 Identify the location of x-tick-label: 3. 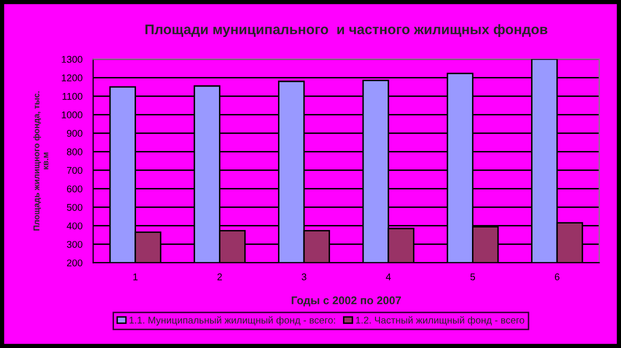
(304, 276).